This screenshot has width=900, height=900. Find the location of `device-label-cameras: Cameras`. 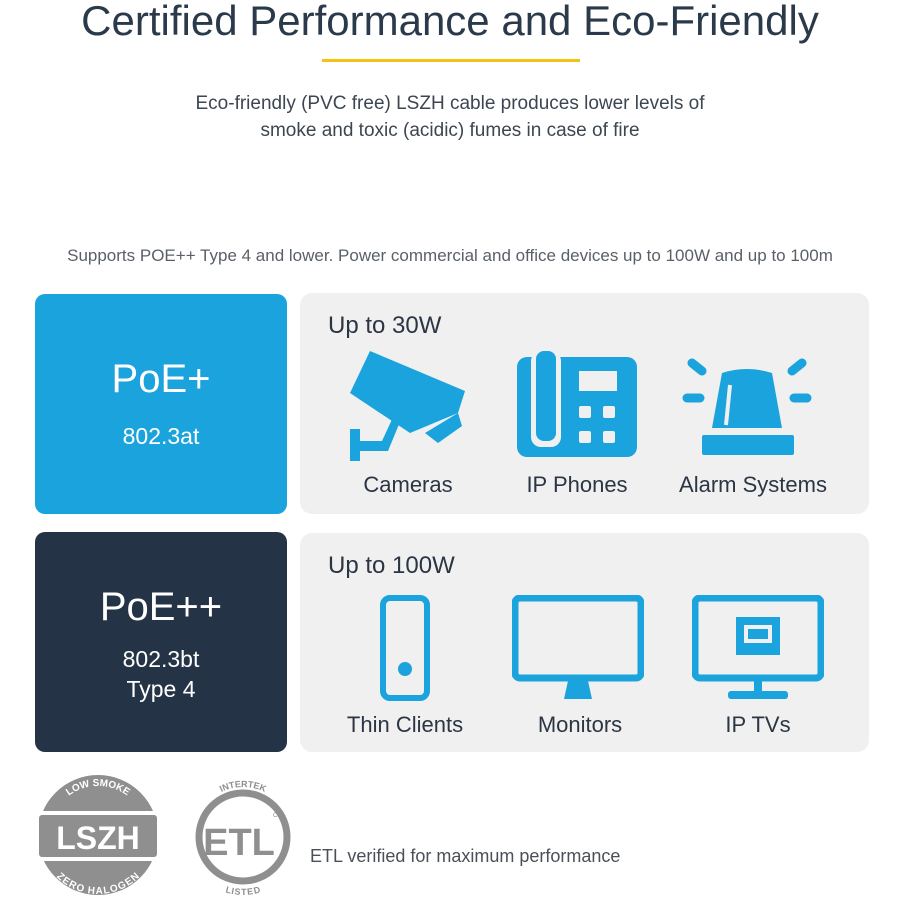

device-label-cameras: Cameras is located at coordinates (408, 484).